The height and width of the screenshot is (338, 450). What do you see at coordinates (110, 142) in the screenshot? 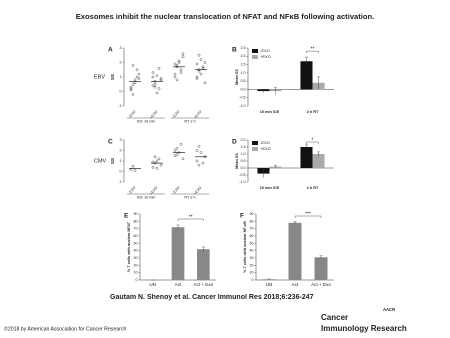
I see `panel-label: C` at bounding box center [110, 142].